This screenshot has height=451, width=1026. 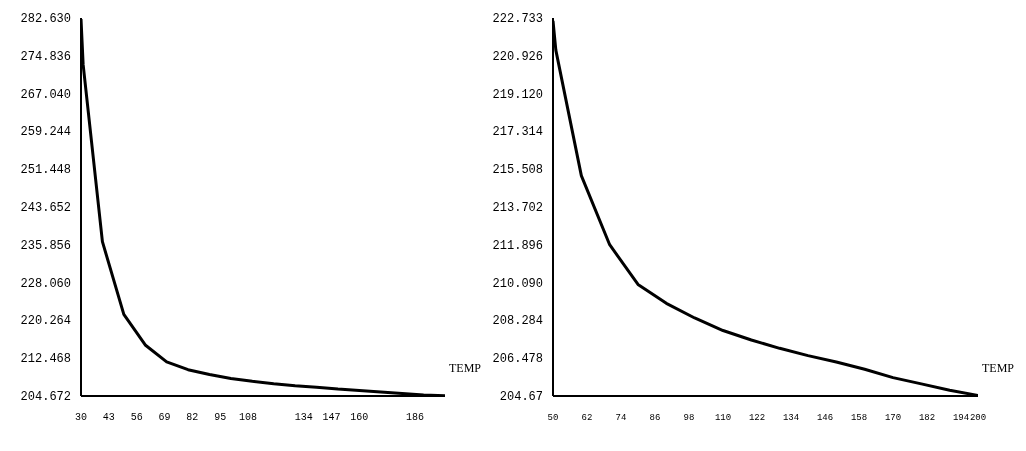 I want to click on y-tick-label: 208.284, so click(x=517, y=321).